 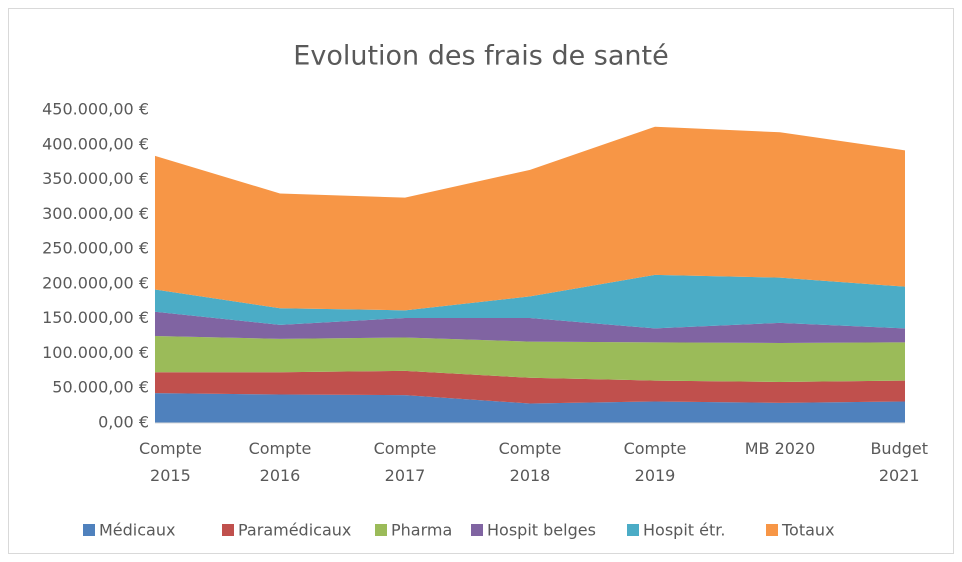 What do you see at coordinates (95, 317) in the screenshot?
I see `y-tick-label: 150.000,00 €` at bounding box center [95, 317].